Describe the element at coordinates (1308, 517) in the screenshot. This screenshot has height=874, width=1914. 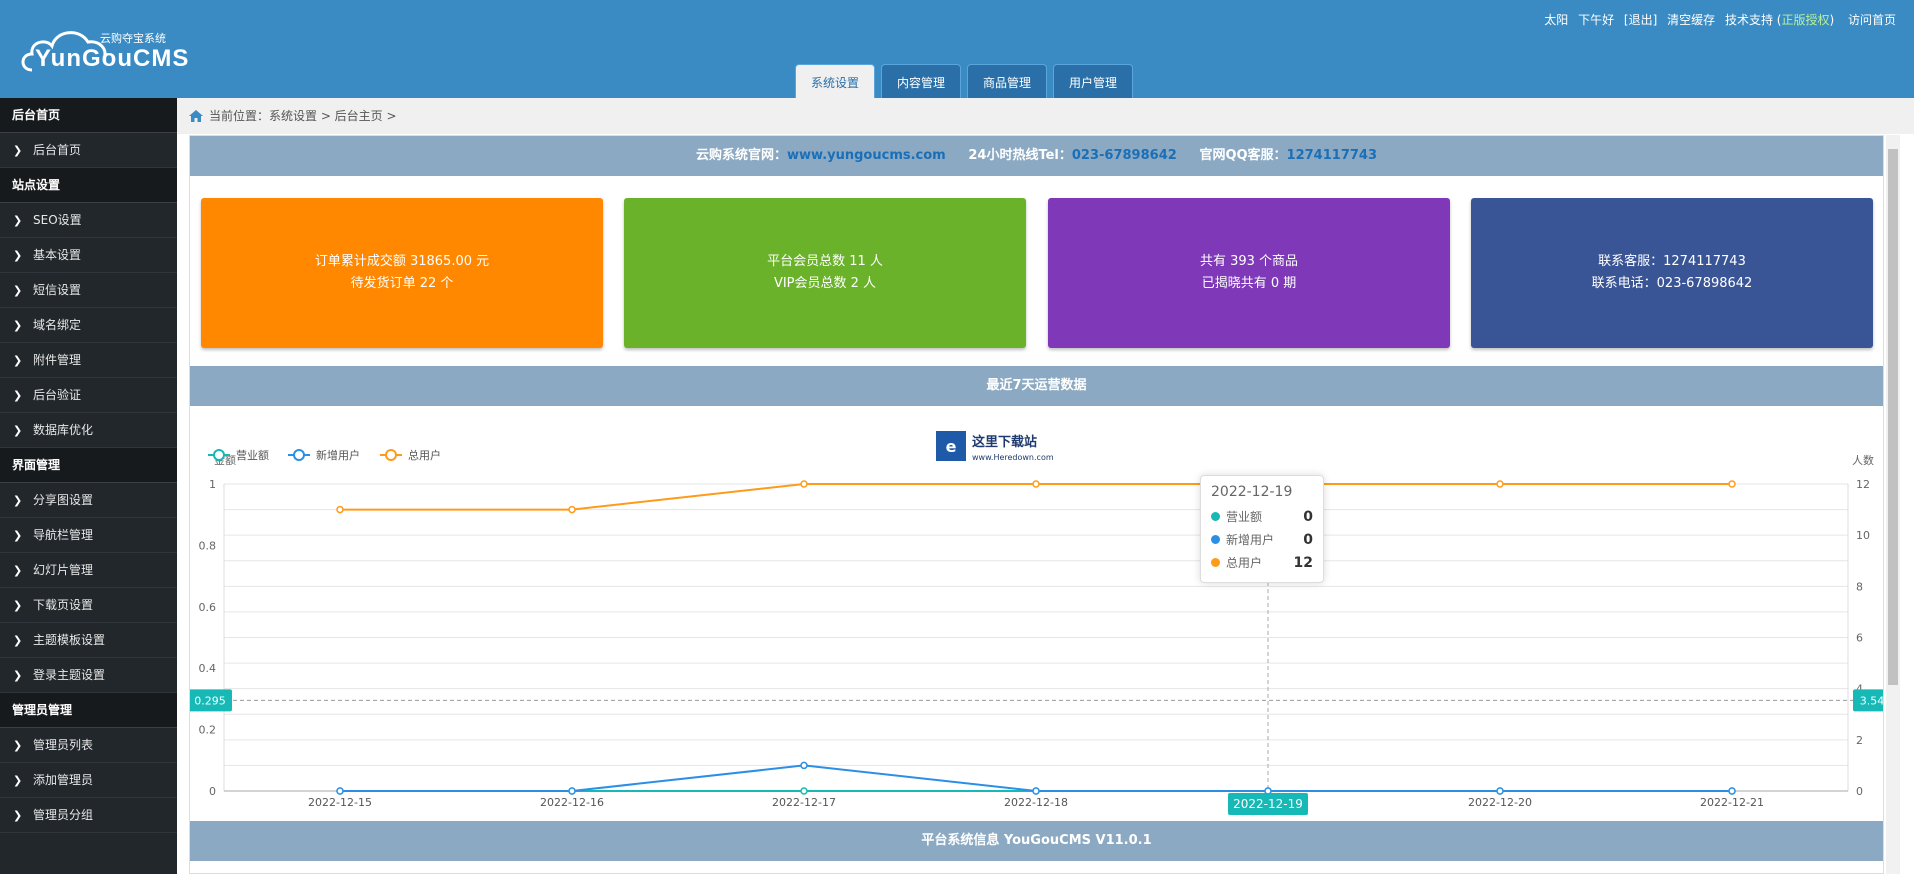
I see `tooltip-value: 0` at that location.